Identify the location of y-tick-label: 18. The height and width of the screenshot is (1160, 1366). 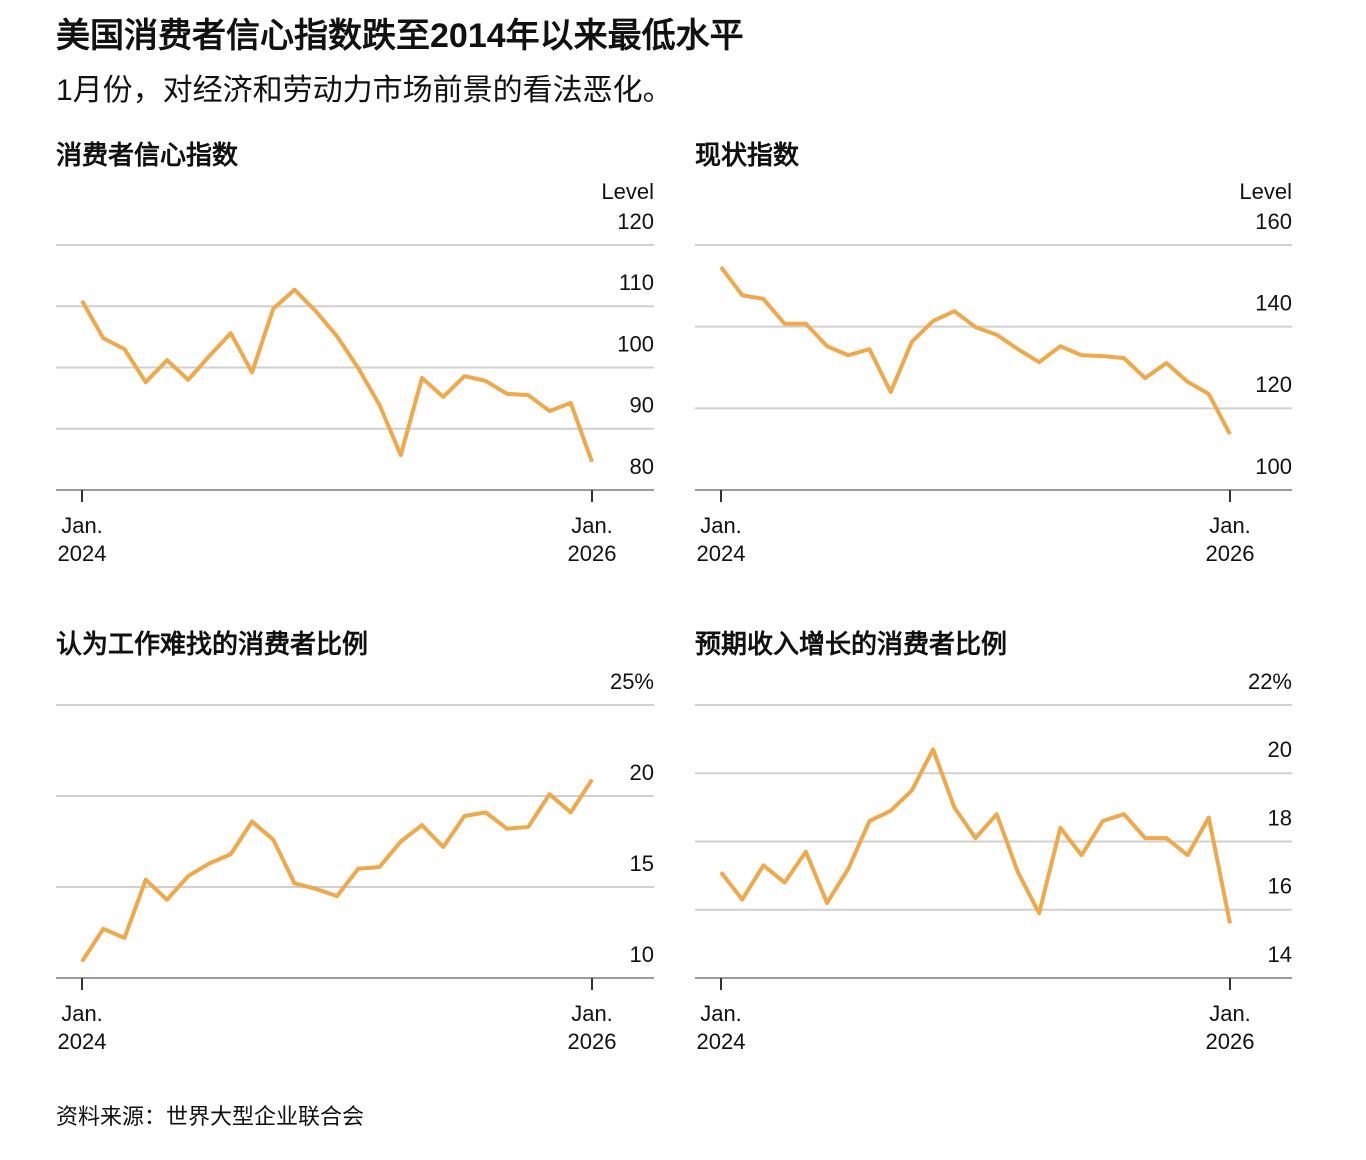
(1280, 817).